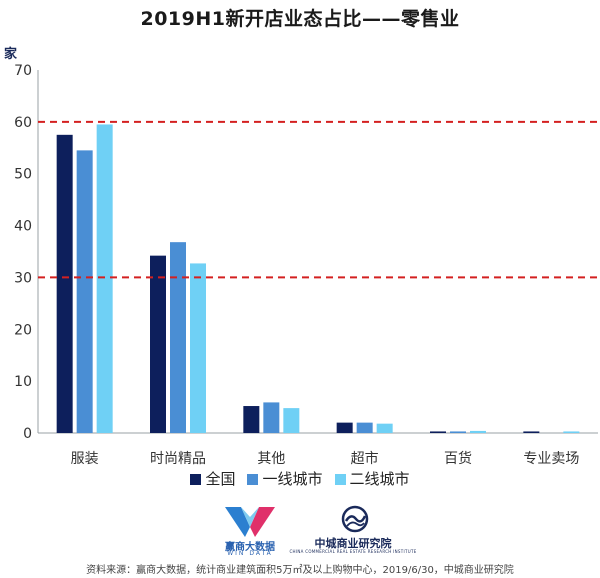 The image size is (600, 578). Describe the element at coordinates (220, 479) in the screenshot. I see `legend-label: 全国` at that location.